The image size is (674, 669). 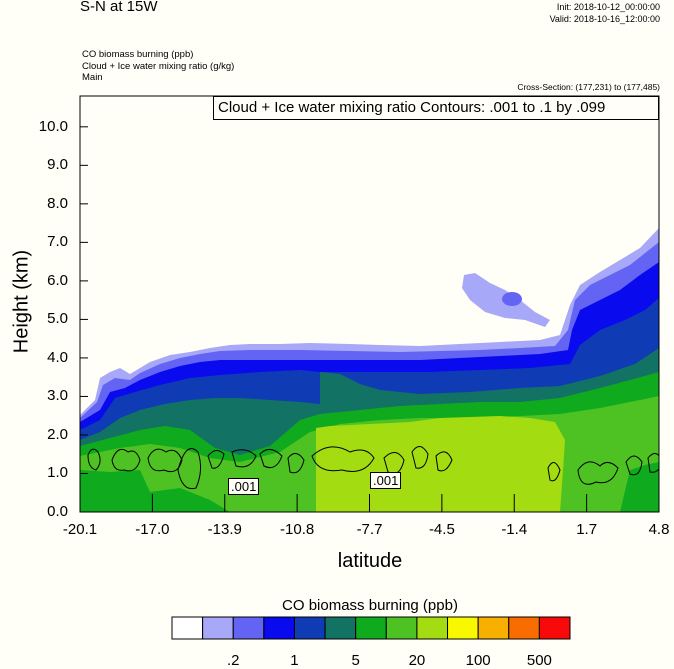 What do you see at coordinates (57, 511) in the screenshot?
I see `y-tick-label: 0.0` at bounding box center [57, 511].